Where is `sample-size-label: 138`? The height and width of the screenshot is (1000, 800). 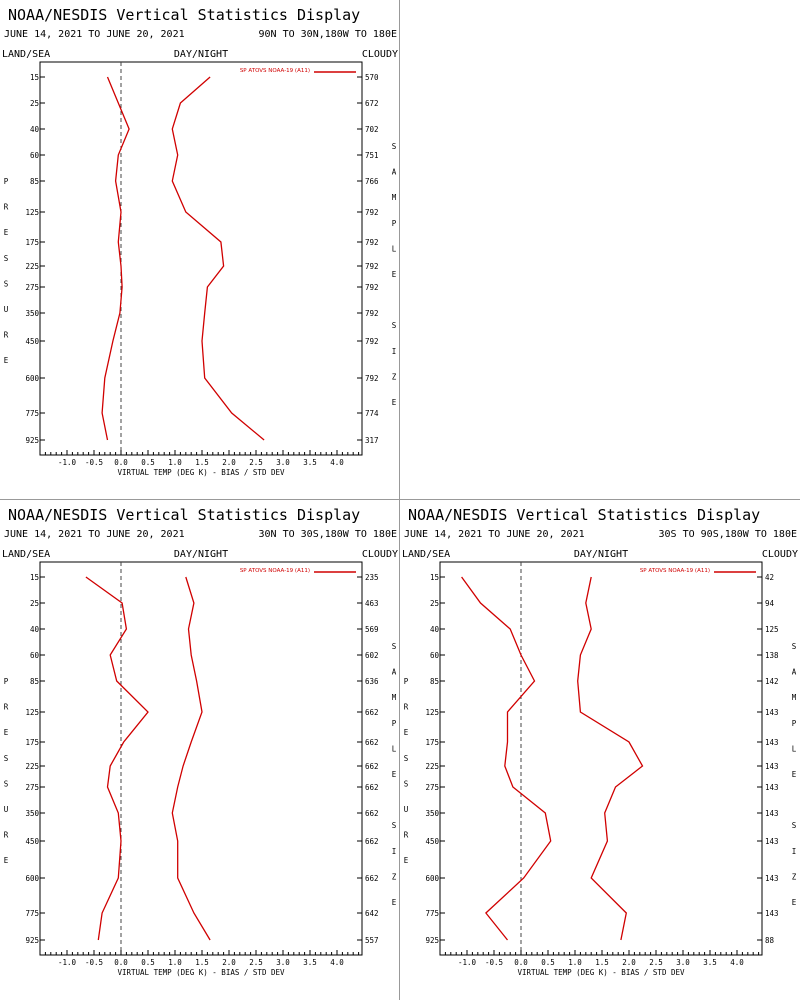 sample-size-label: 138 is located at coordinates (772, 655).